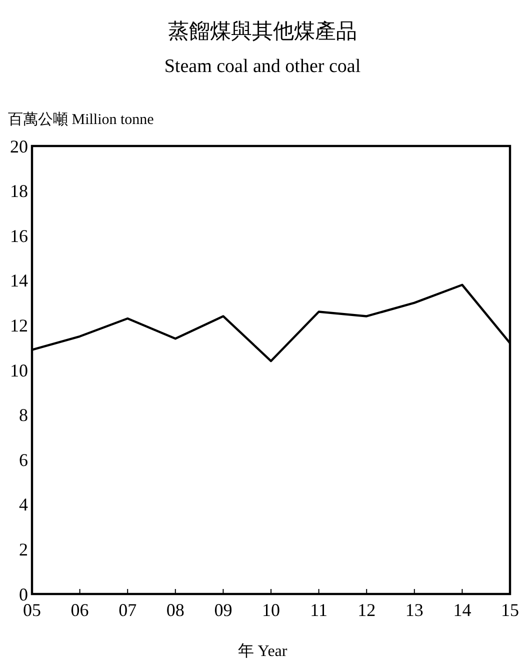  I want to click on chart-title: 蒸餾煤與其他煤產品, so click(262, 31).